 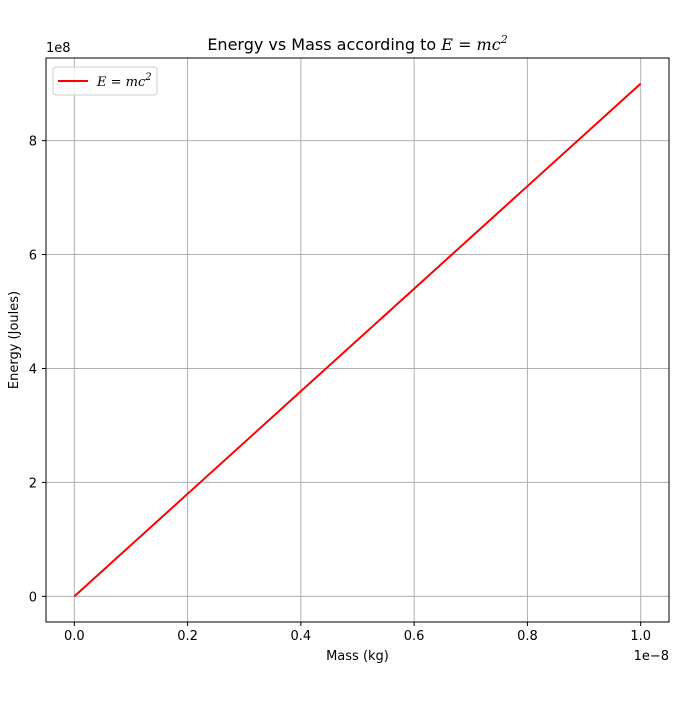 I want to click on y-tick-label: 0, so click(x=33, y=597).